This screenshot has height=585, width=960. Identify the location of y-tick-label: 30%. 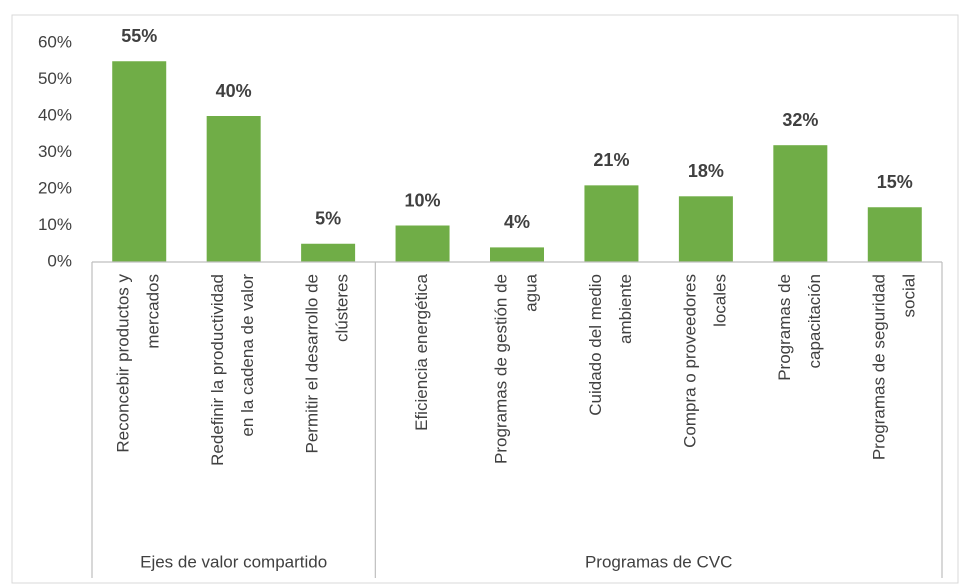
(55, 151).